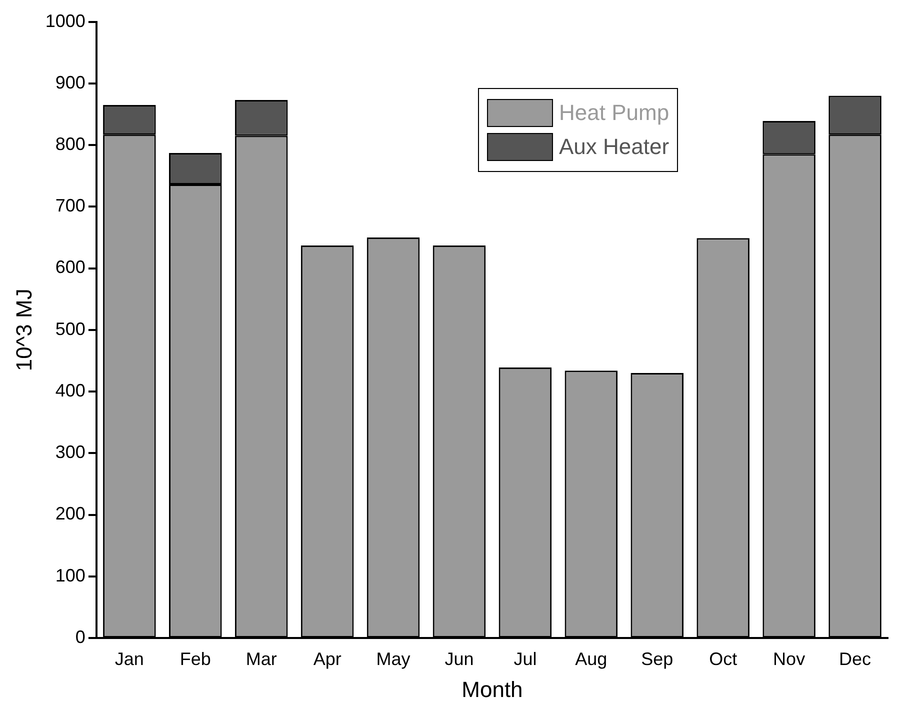  Describe the element at coordinates (129, 658) in the screenshot. I see `x-tick-label: Jan` at that location.